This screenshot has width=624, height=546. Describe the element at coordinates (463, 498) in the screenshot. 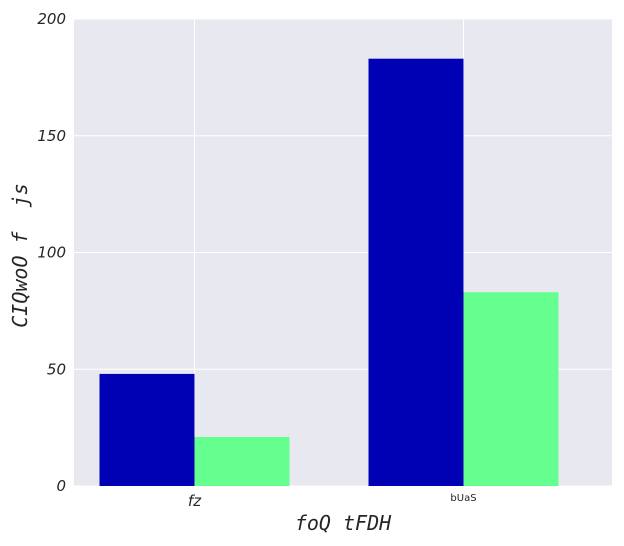

I see `x-tick-label: bUaS` at that location.